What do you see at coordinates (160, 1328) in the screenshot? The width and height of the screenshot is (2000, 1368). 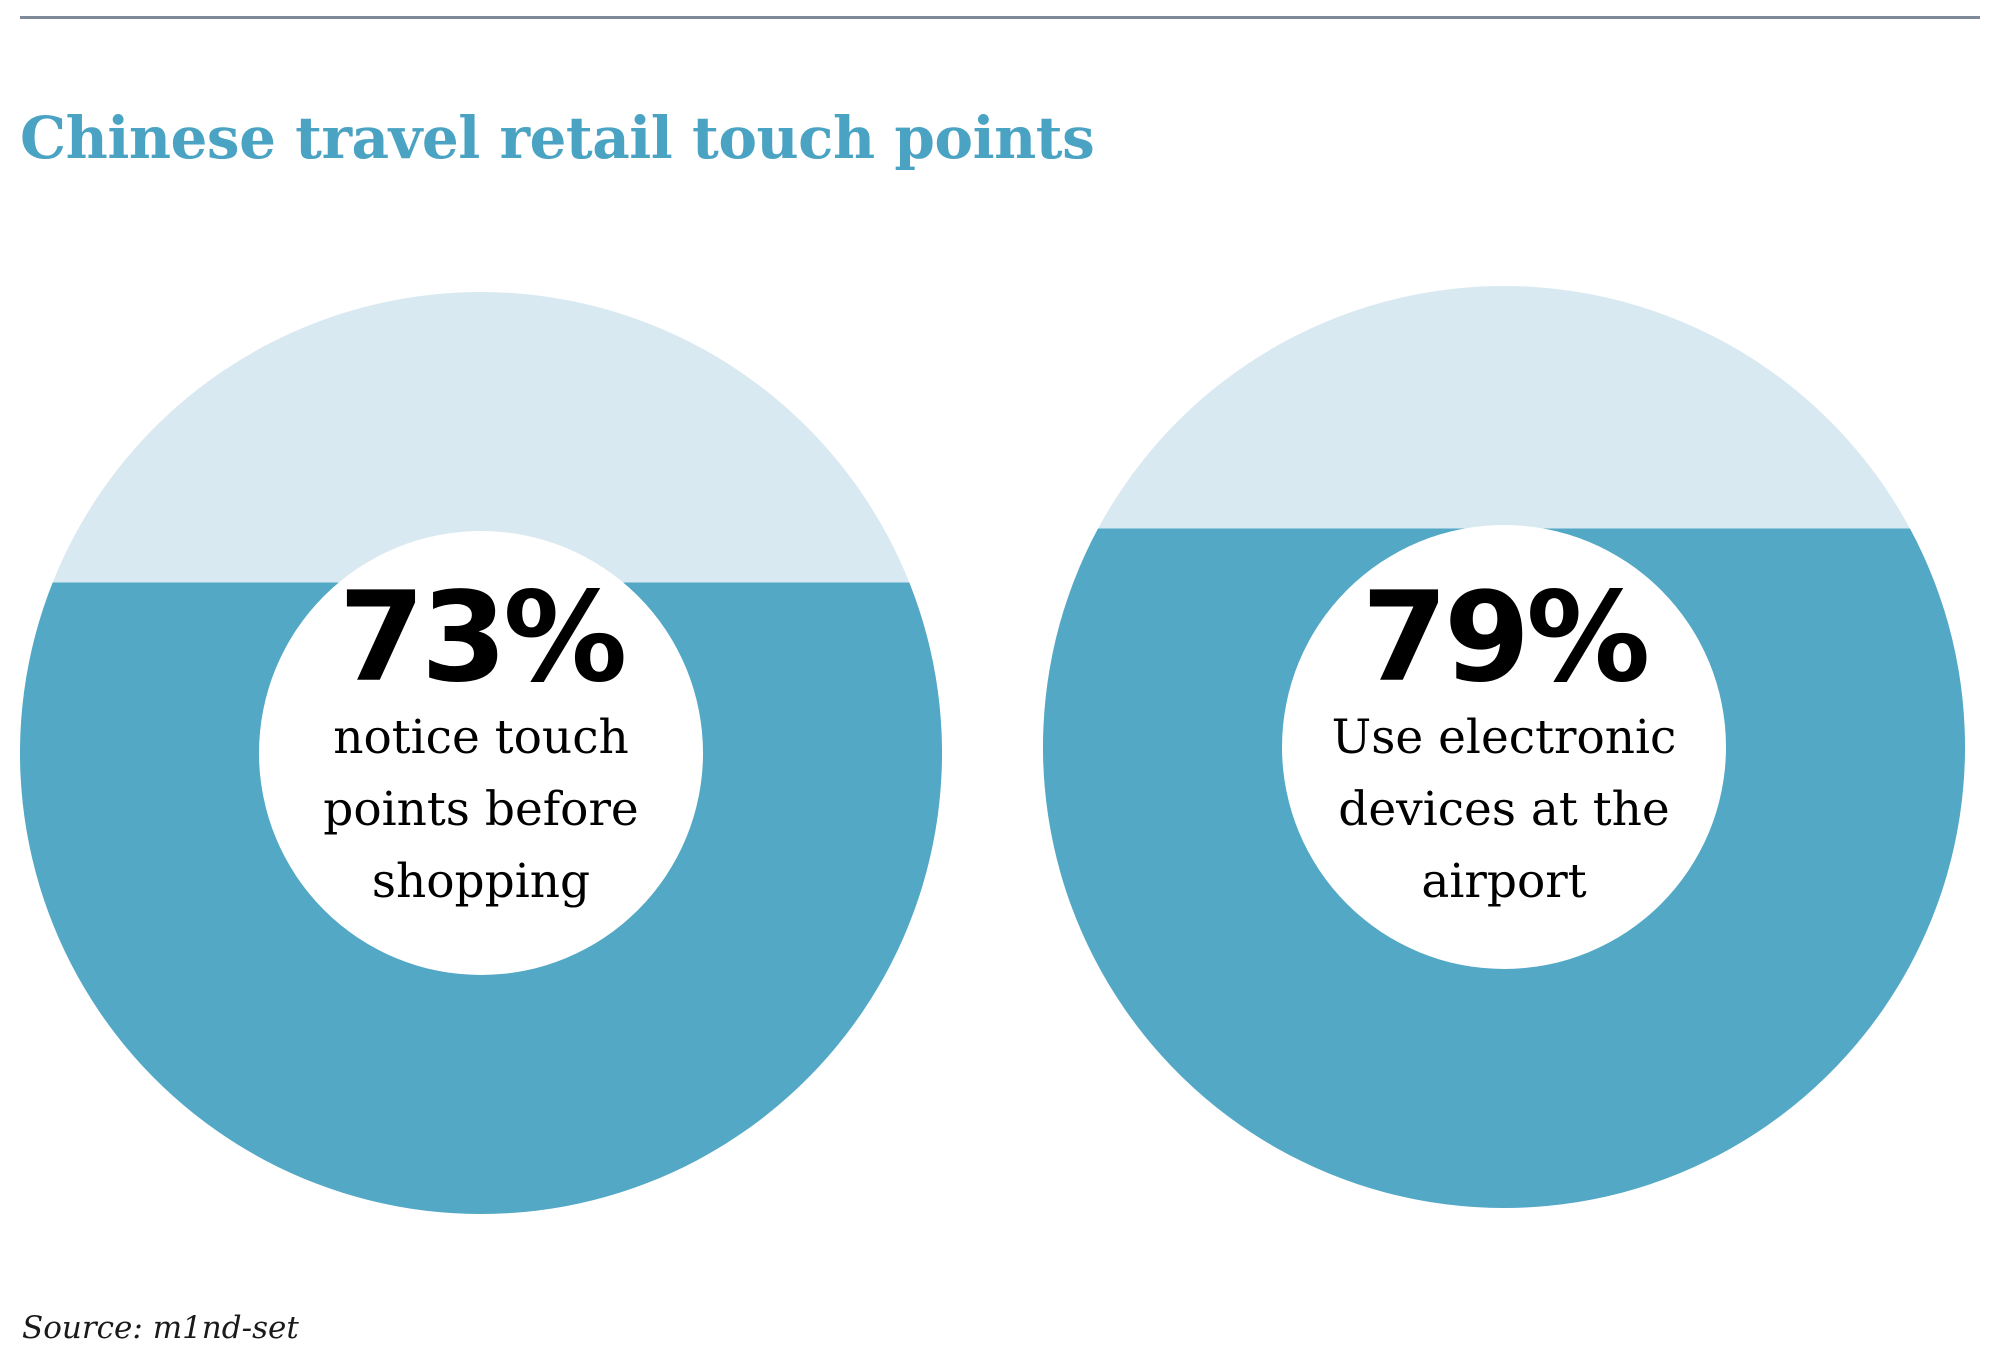 I see `source-note: Source: m1nd-set` at bounding box center [160, 1328].